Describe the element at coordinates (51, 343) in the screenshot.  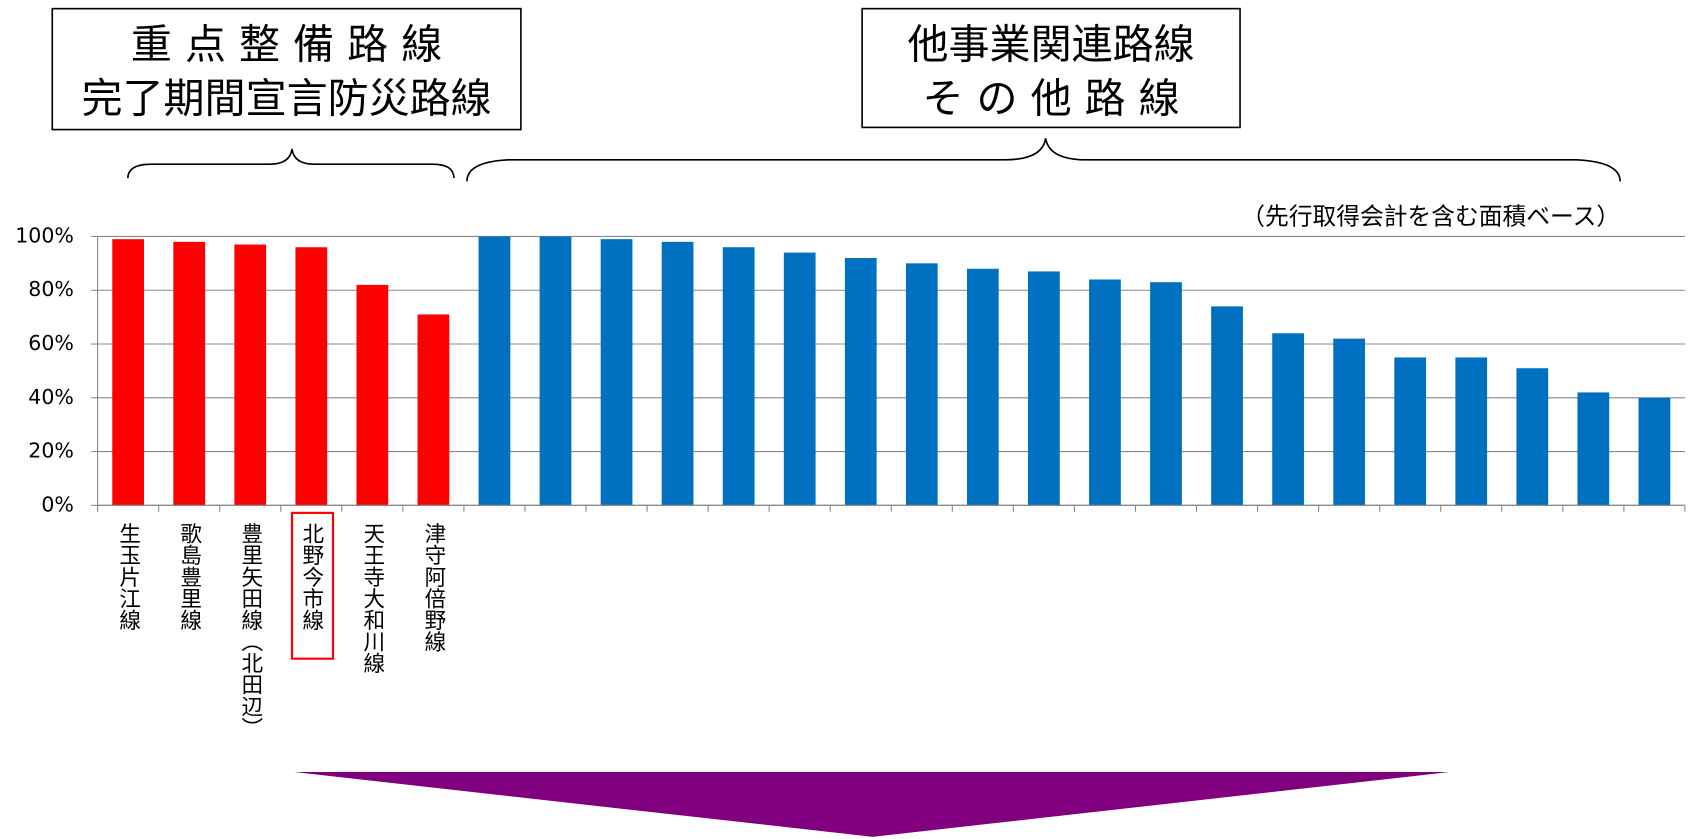
I see `y-tick-label: 60%` at that location.